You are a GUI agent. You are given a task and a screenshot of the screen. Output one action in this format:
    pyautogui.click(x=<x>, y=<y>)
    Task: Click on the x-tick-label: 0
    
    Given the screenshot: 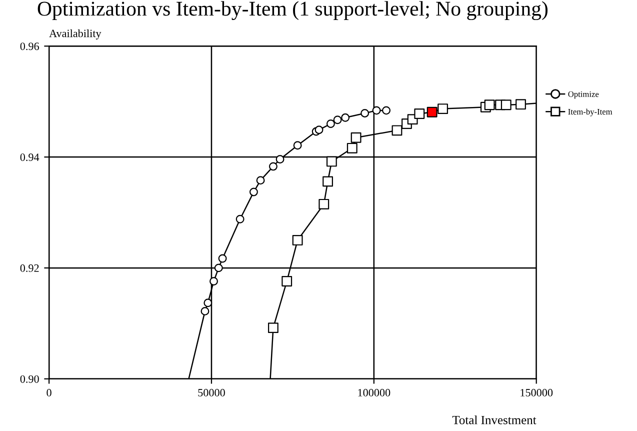 What is the action you would take?
    pyautogui.click(x=49, y=392)
    